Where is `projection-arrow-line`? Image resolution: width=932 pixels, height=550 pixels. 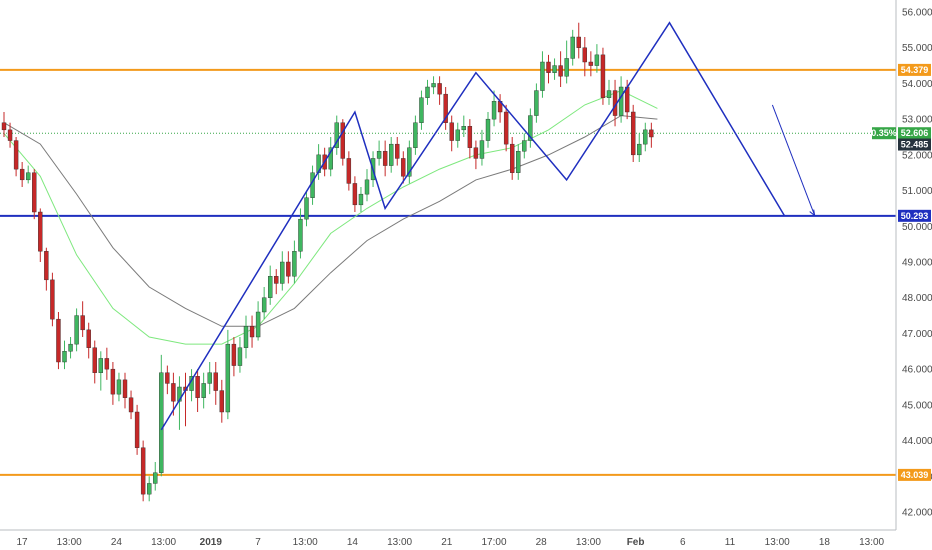 projection-arrow-line is located at coordinates (793, 160).